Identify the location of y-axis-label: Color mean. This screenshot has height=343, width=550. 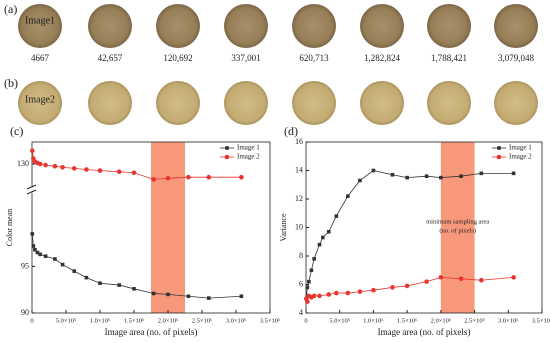
(9, 228).